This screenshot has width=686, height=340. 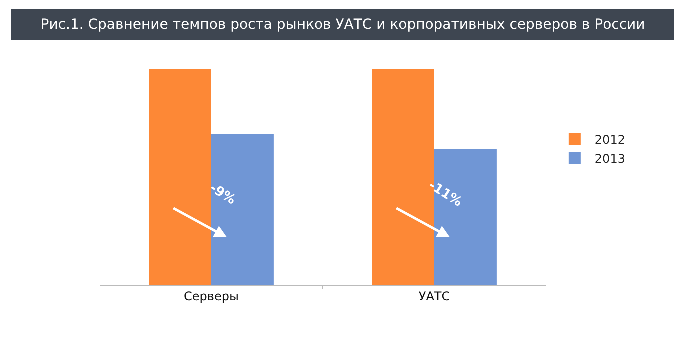 What do you see at coordinates (434, 296) in the screenshot?
I see `x-tick-label: УАТС` at bounding box center [434, 296].